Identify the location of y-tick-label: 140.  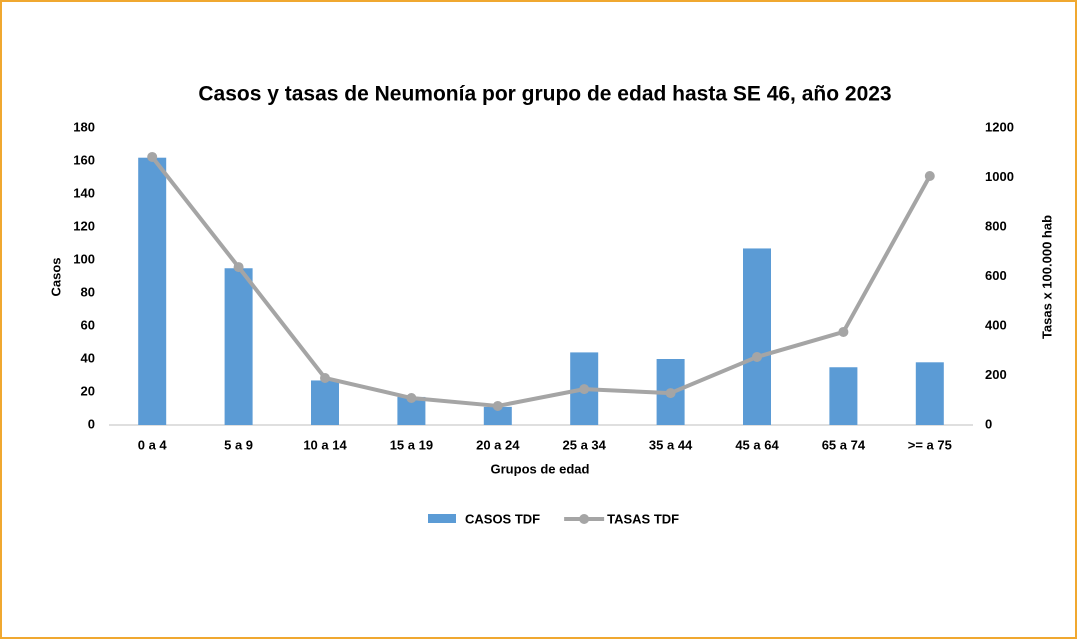
(84, 192).